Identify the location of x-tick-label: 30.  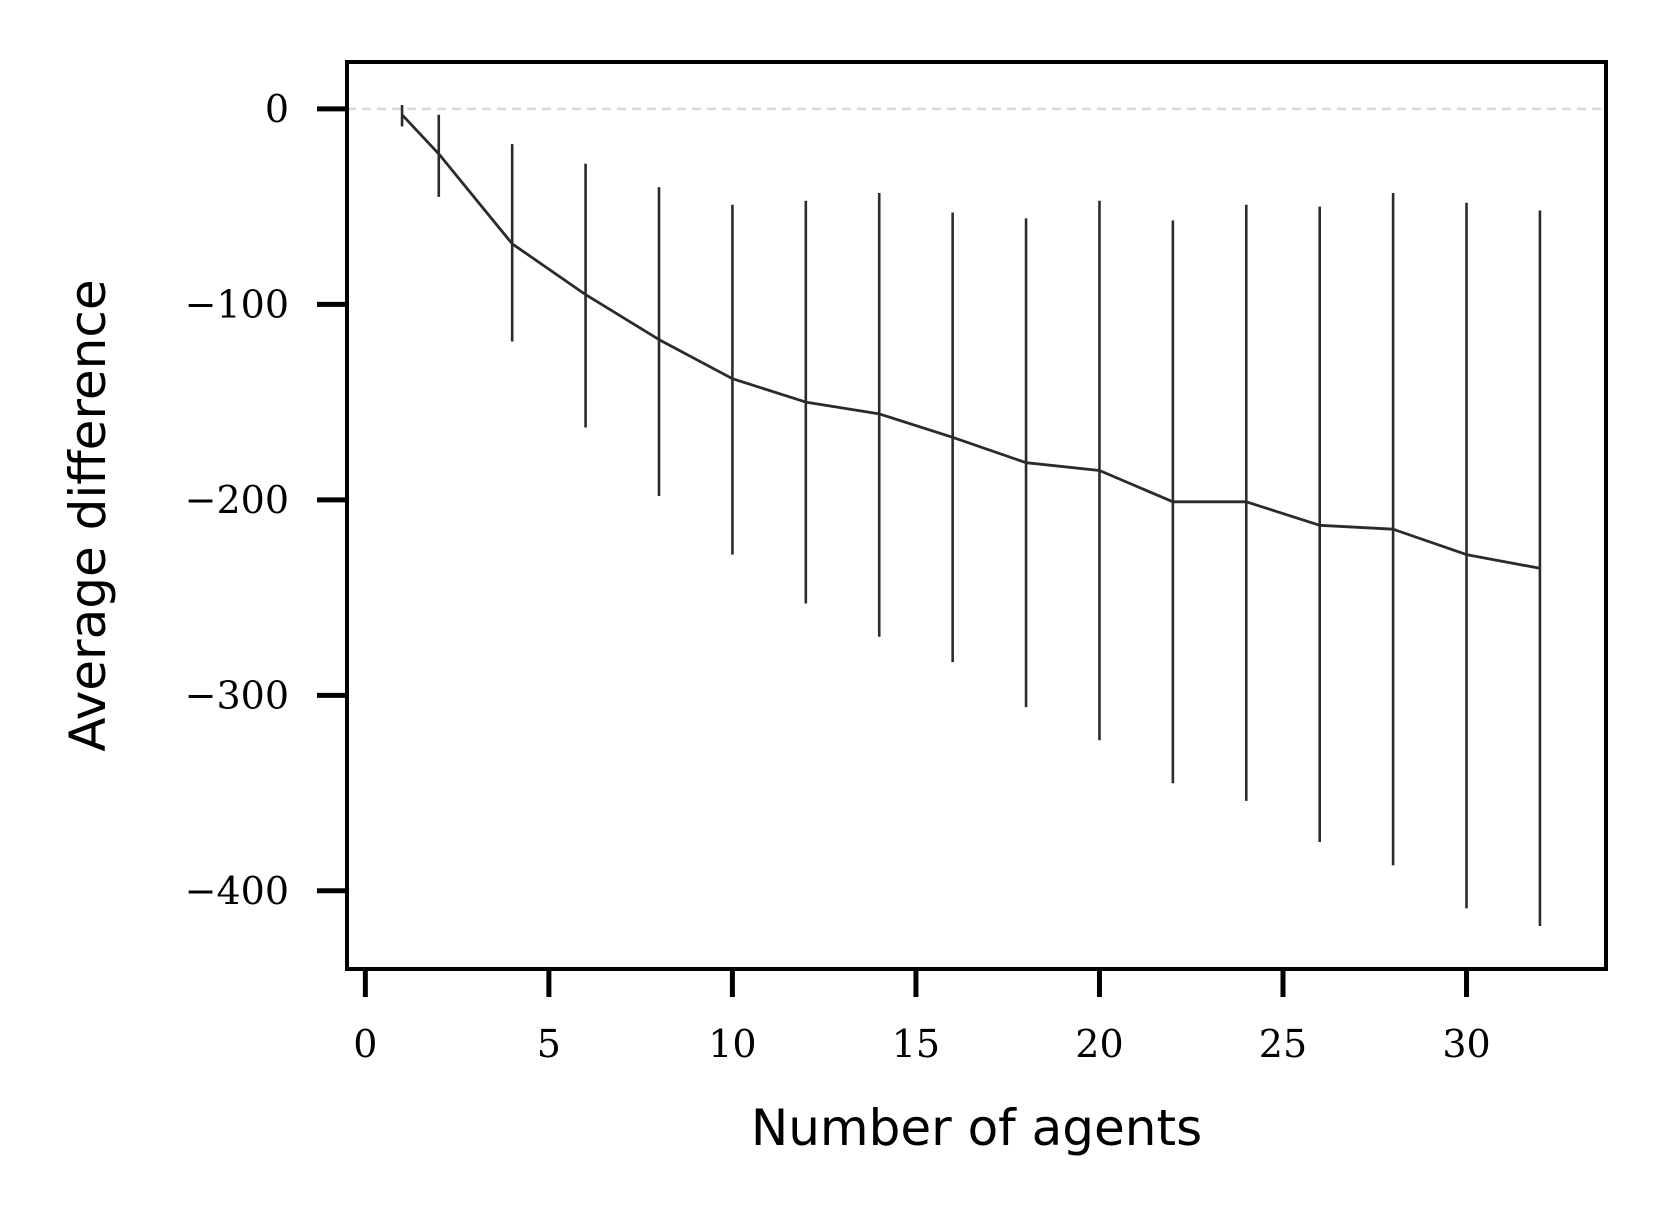
(1466, 1044).